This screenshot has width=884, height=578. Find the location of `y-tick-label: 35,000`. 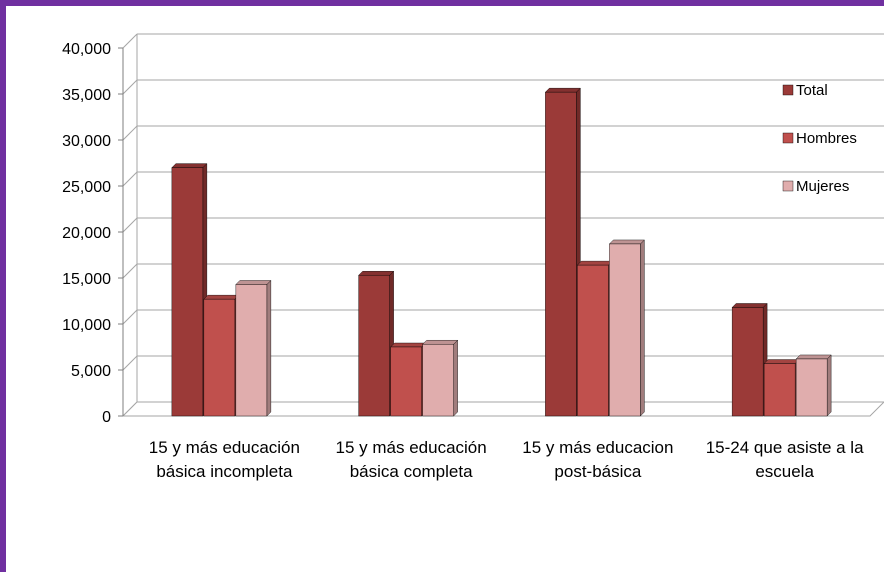

y-tick-label: 35,000 is located at coordinates (86, 95).